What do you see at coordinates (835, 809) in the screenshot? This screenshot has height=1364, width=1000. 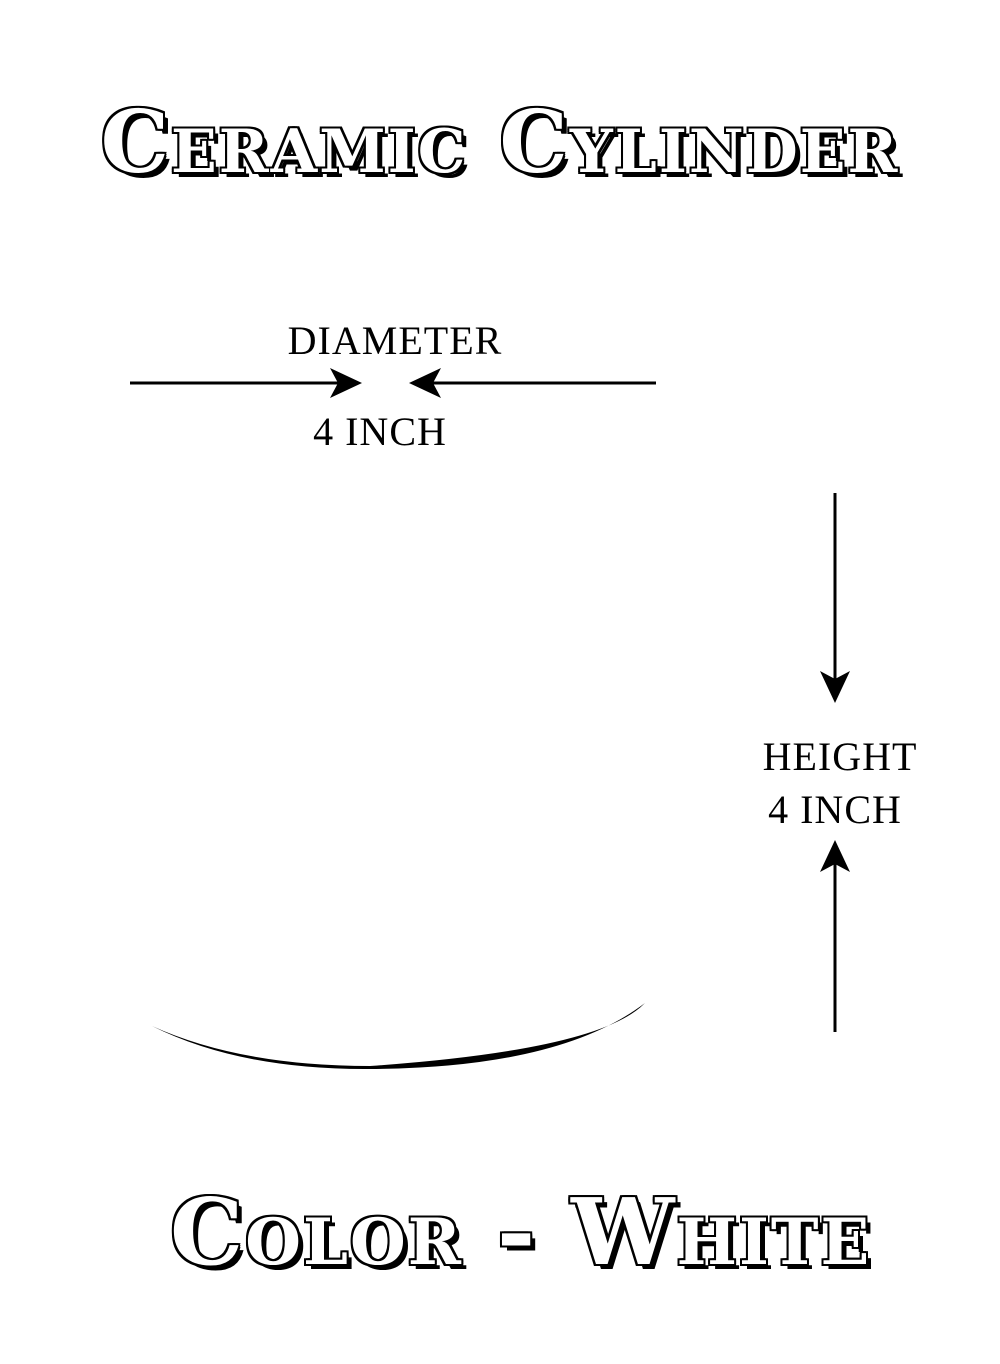 I see `height-value: 4 INCH` at bounding box center [835, 809].